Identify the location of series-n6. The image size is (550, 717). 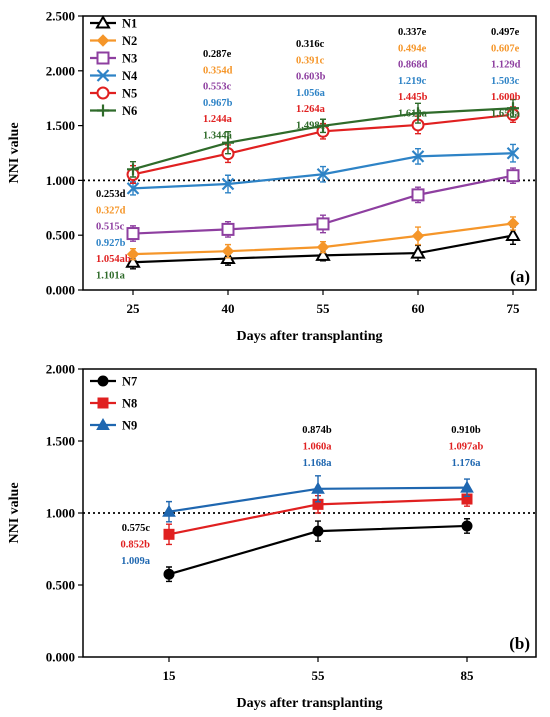
(323, 138).